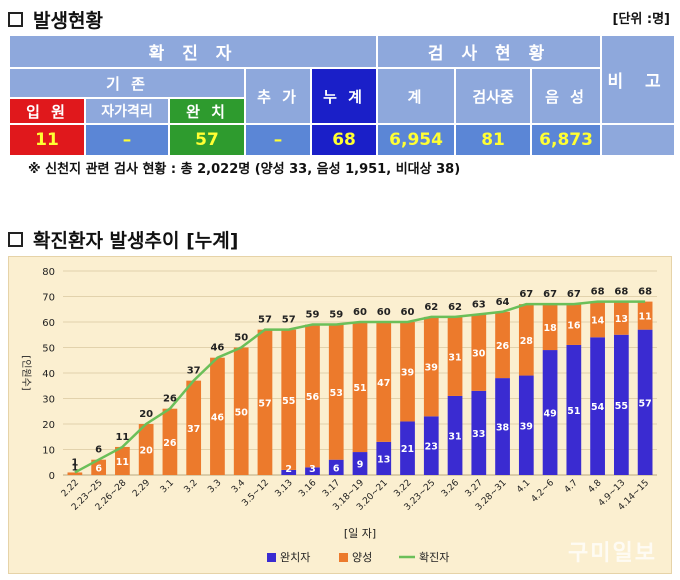 The width and height of the screenshot is (680, 580). I want to click on data-label-positive: 26, so click(503, 346).